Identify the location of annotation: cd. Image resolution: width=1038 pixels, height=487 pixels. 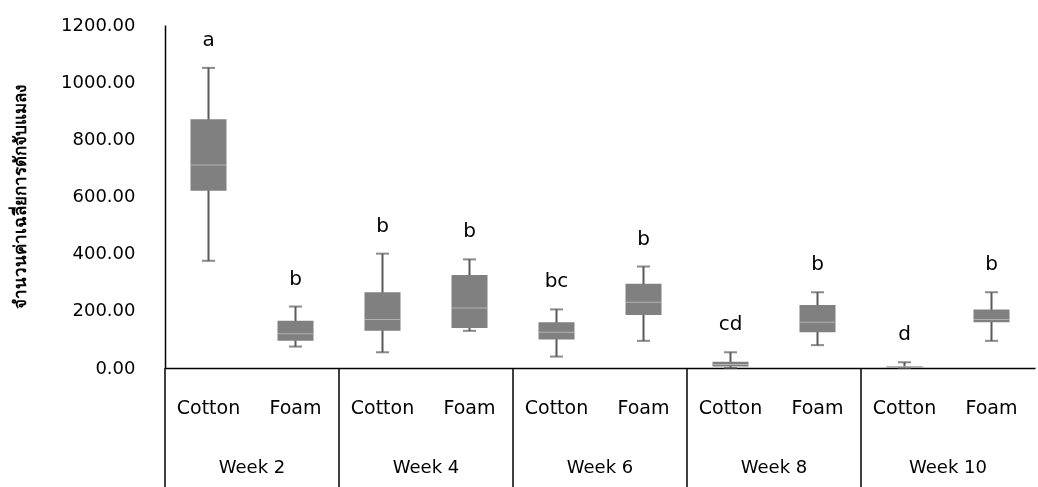
(730, 323).